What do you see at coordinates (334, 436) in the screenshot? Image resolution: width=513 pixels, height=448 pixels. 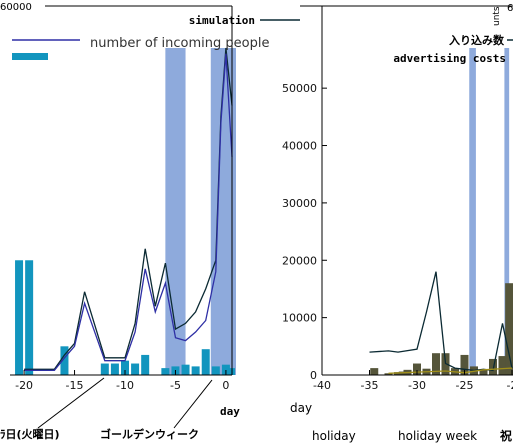 I see `holiday-annotation: holiday` at bounding box center [334, 436].